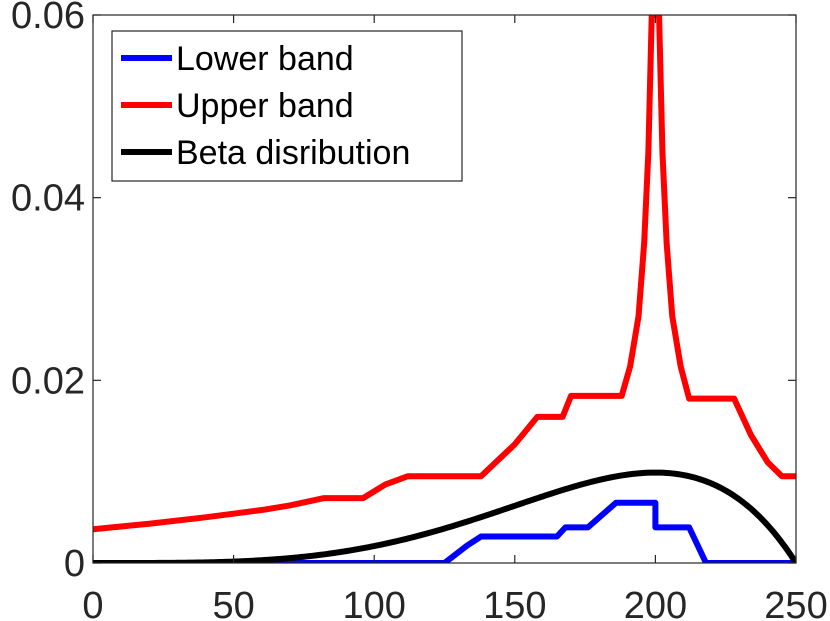 The width and height of the screenshot is (830, 621). What do you see at coordinates (655, 603) in the screenshot?
I see `x-tick-label: 200` at bounding box center [655, 603].